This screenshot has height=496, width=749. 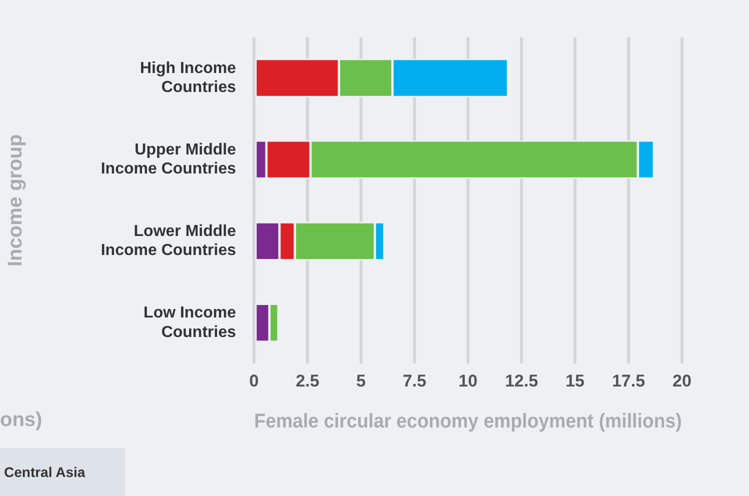 I want to click on x-tick-label: 0, so click(x=254, y=380).